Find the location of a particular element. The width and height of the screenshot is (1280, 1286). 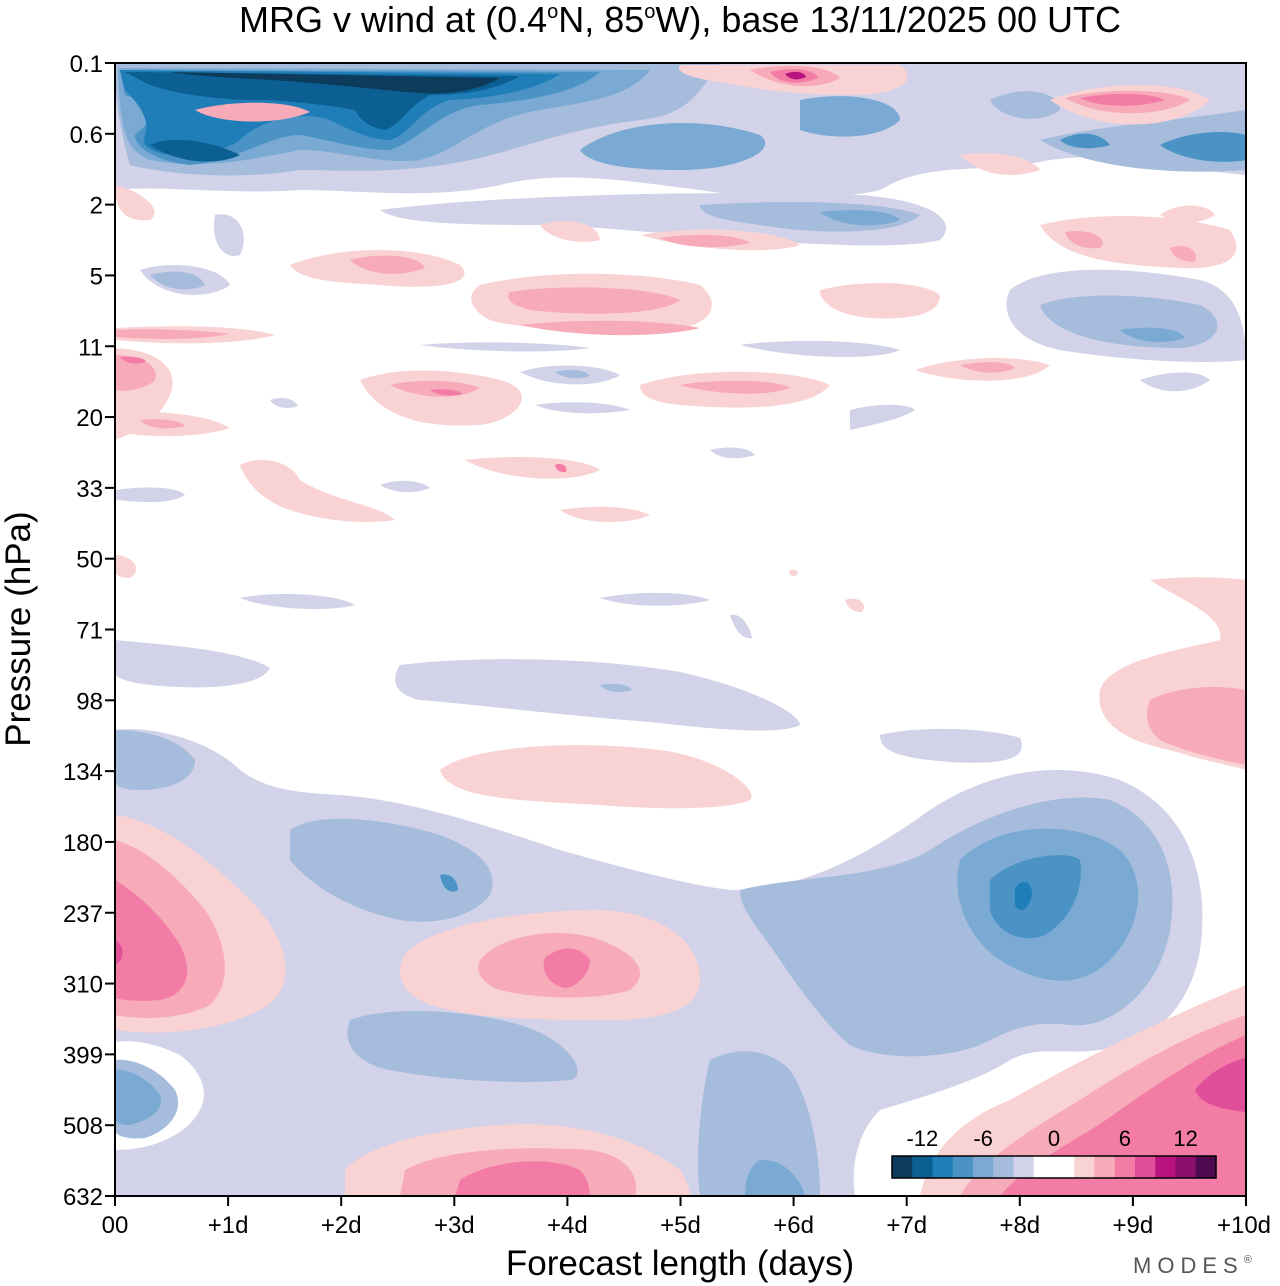

y-tick-label: 632 is located at coordinates (83, 1197).